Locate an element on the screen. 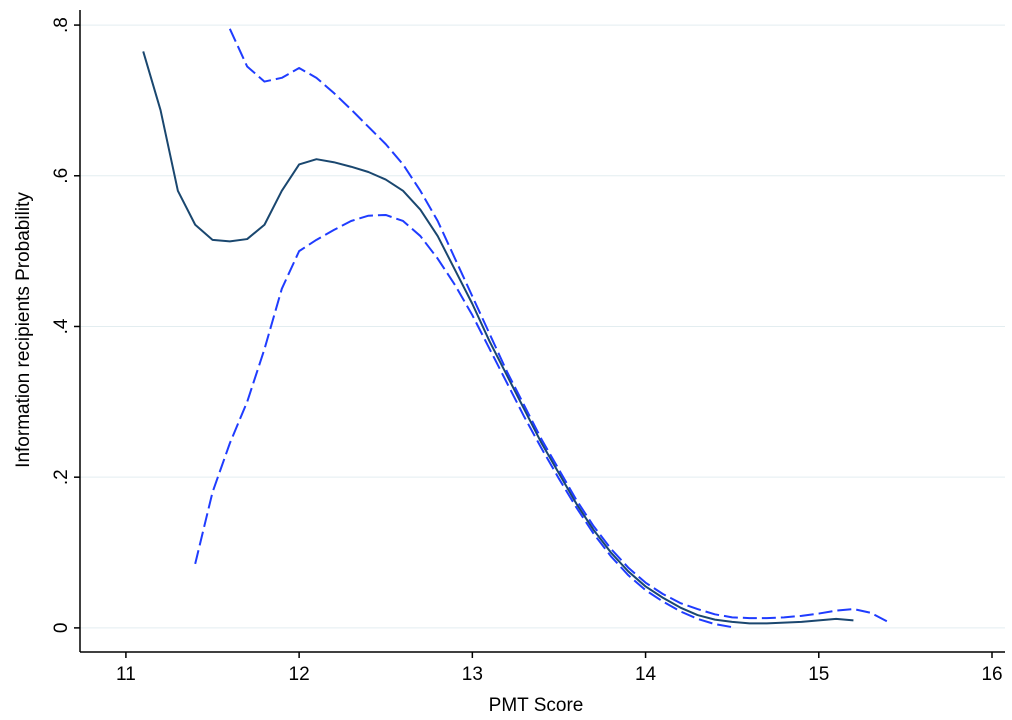 The width and height of the screenshot is (1012, 720). y-tick-label: .8 is located at coordinates (61, 25).